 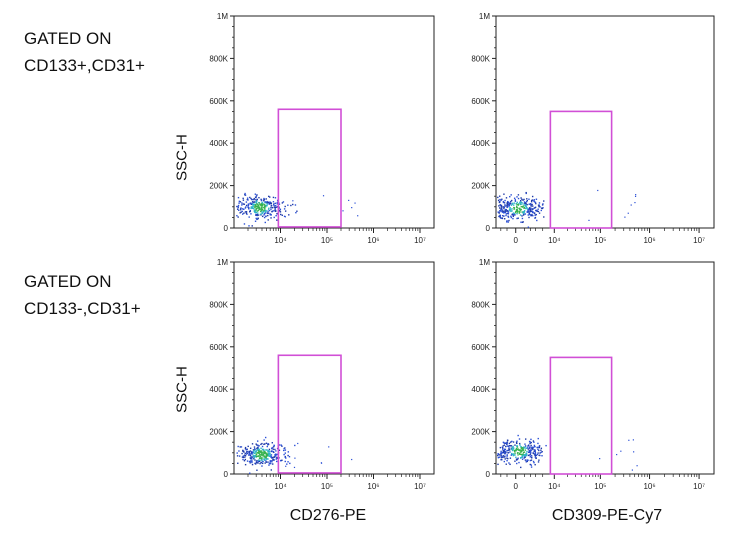 What do you see at coordinates (309, 414) in the screenshot?
I see `gate-rectangle` at bounding box center [309, 414].